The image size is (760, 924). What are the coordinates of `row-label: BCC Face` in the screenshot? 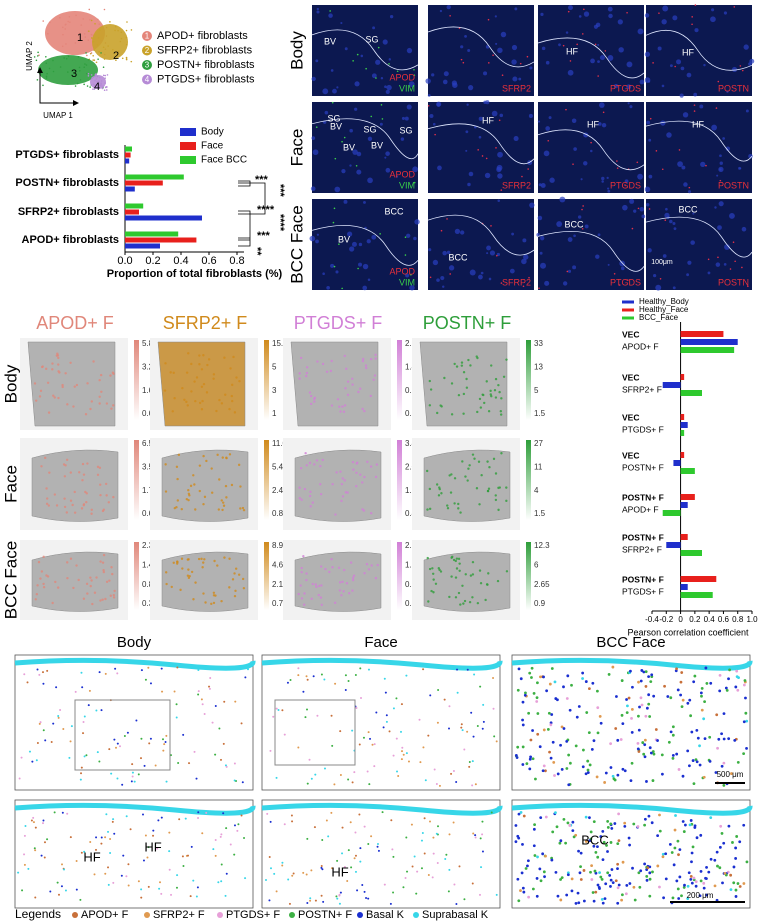 It's located at (10, 580).